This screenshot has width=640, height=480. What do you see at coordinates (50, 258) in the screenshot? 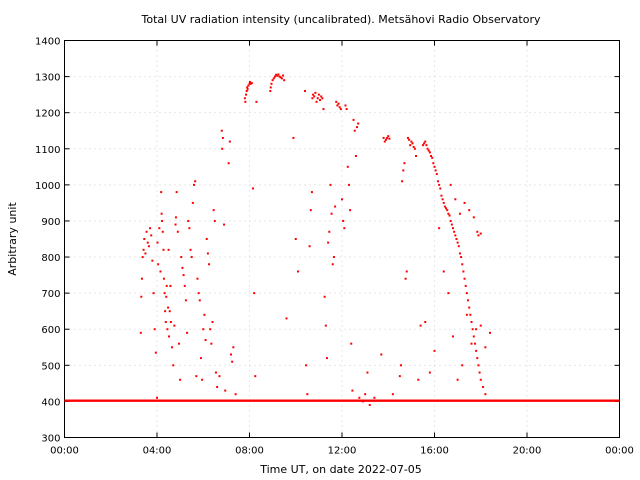
I see `y-tick-label: 800` at bounding box center [50, 258].